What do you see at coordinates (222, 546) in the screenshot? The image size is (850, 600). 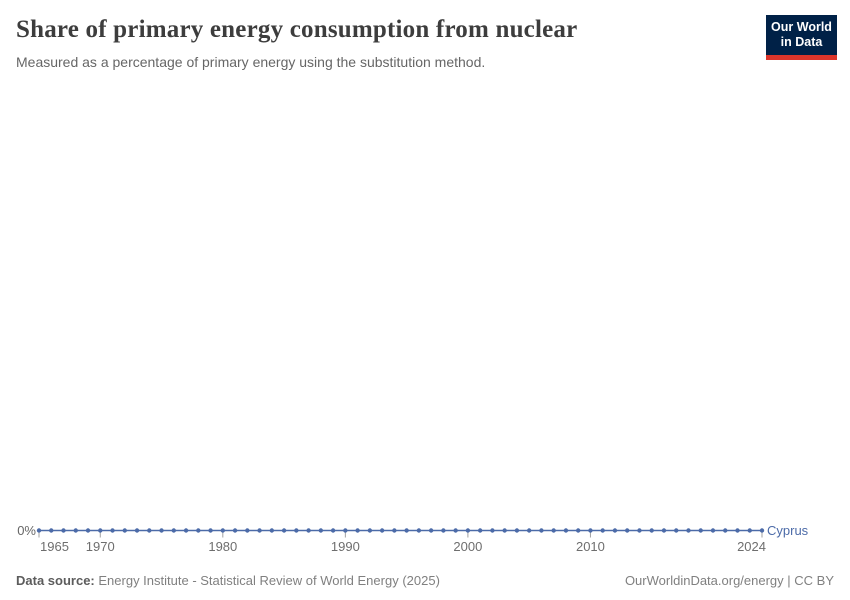 I see `x-axis-tick-label: 1980` at bounding box center [222, 546].